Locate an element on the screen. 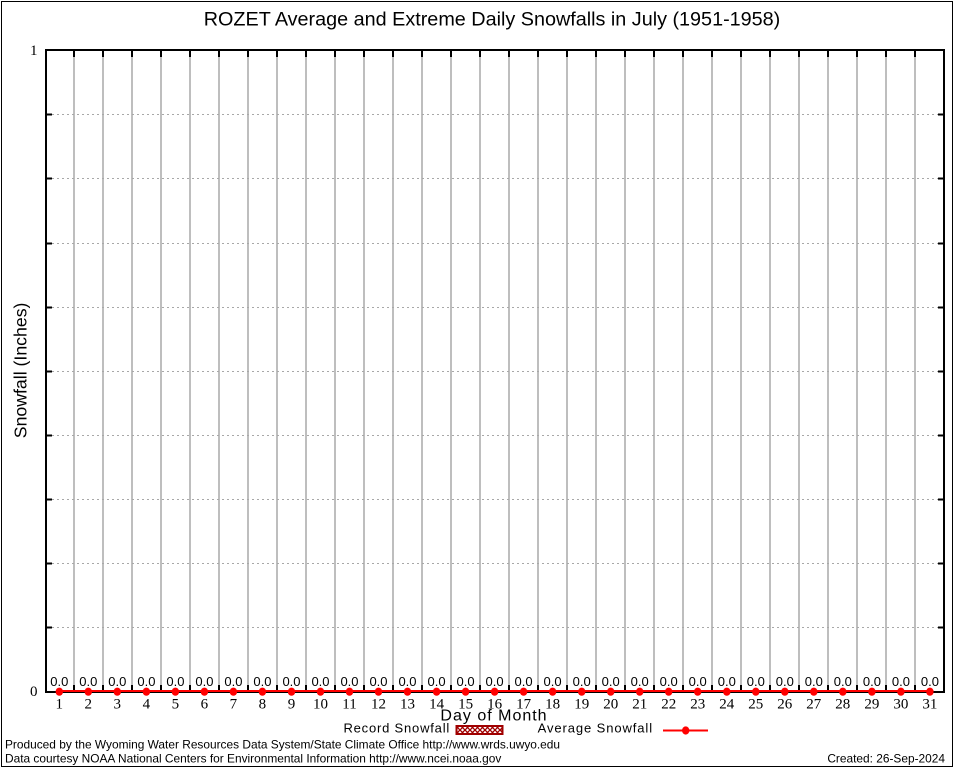  svg-text: 2 is located at coordinates (89, 704).